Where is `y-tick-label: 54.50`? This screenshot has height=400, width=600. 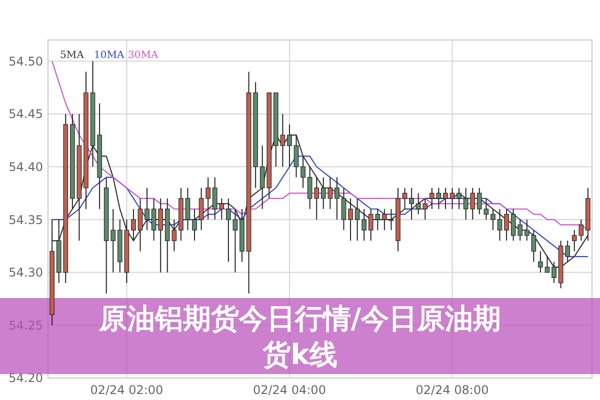 y-tick-label: 54.50 is located at coordinates (25, 61).